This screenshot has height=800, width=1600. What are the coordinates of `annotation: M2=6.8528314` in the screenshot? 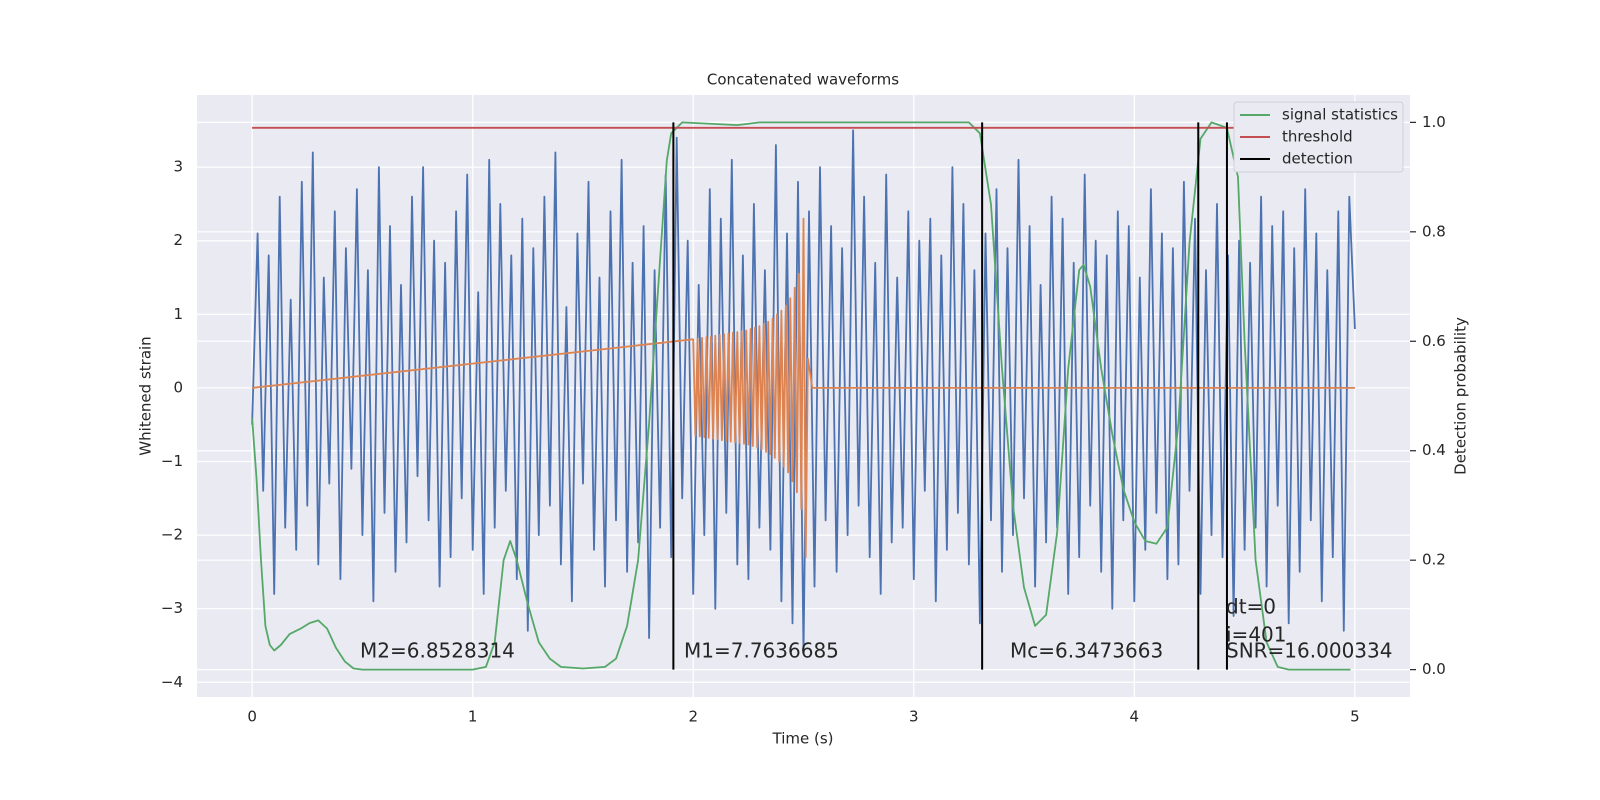 It's located at (437, 651).